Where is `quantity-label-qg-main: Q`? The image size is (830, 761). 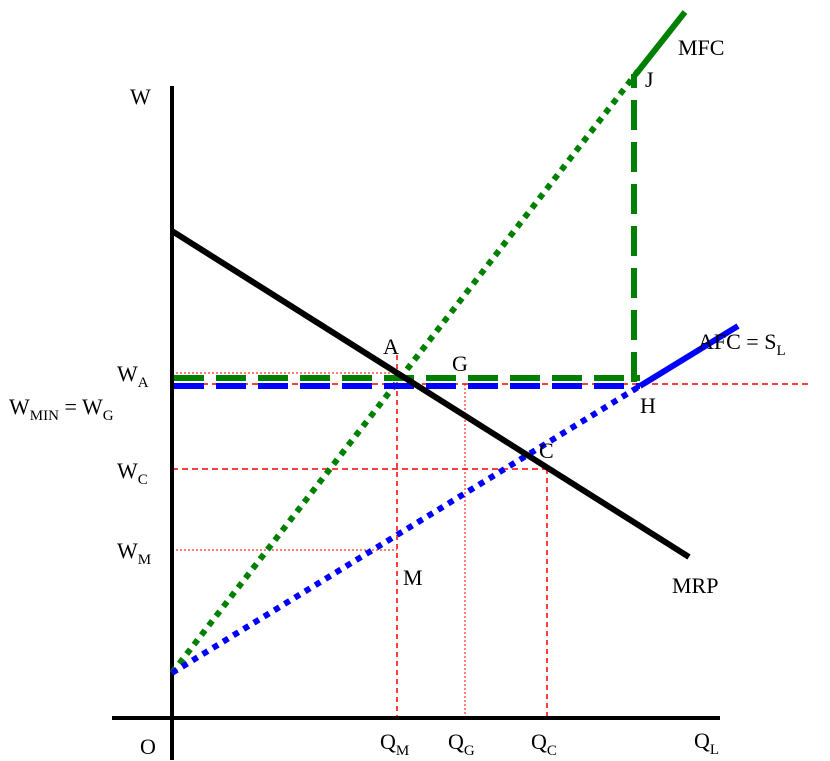
quantity-label-qg-main: Q is located at coordinates (456, 741).